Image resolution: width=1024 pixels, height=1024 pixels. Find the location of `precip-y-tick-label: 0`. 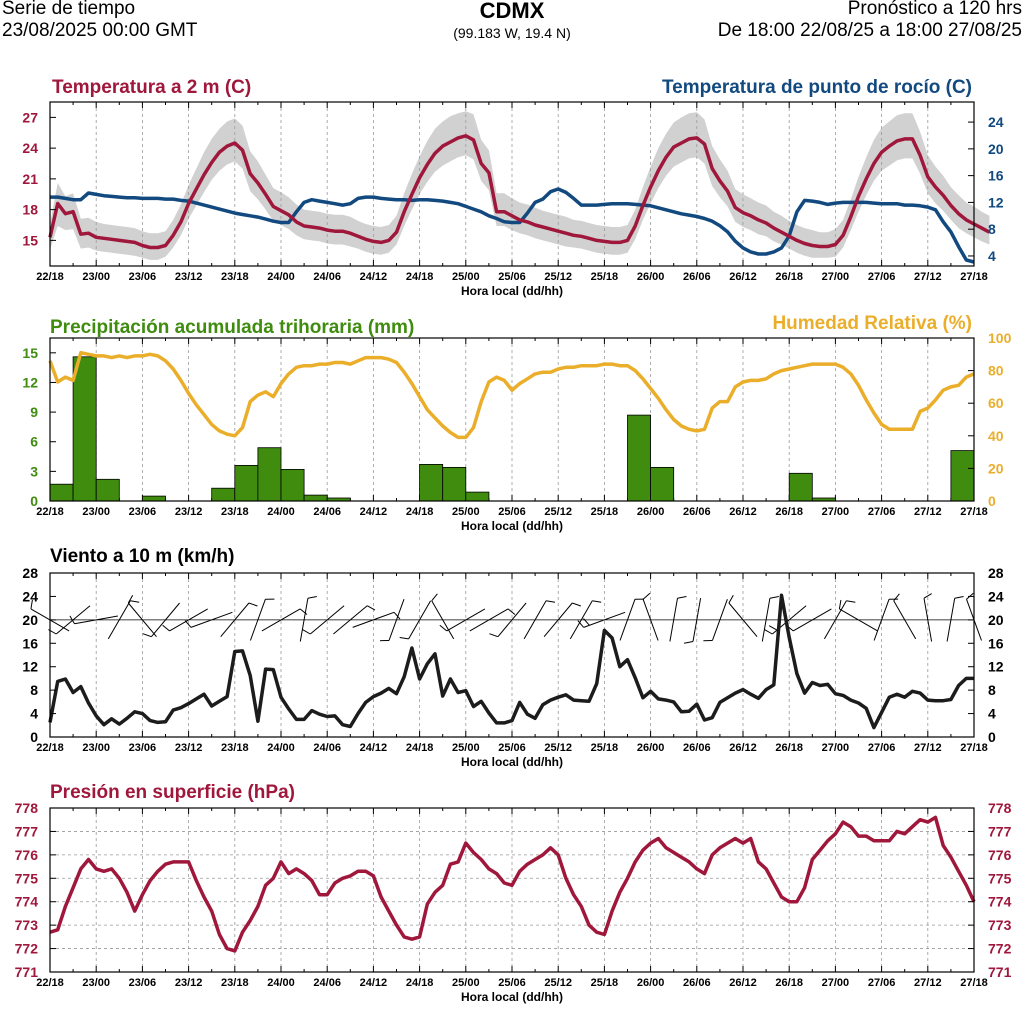

precip-y-tick-label: 0 is located at coordinates (34, 501).